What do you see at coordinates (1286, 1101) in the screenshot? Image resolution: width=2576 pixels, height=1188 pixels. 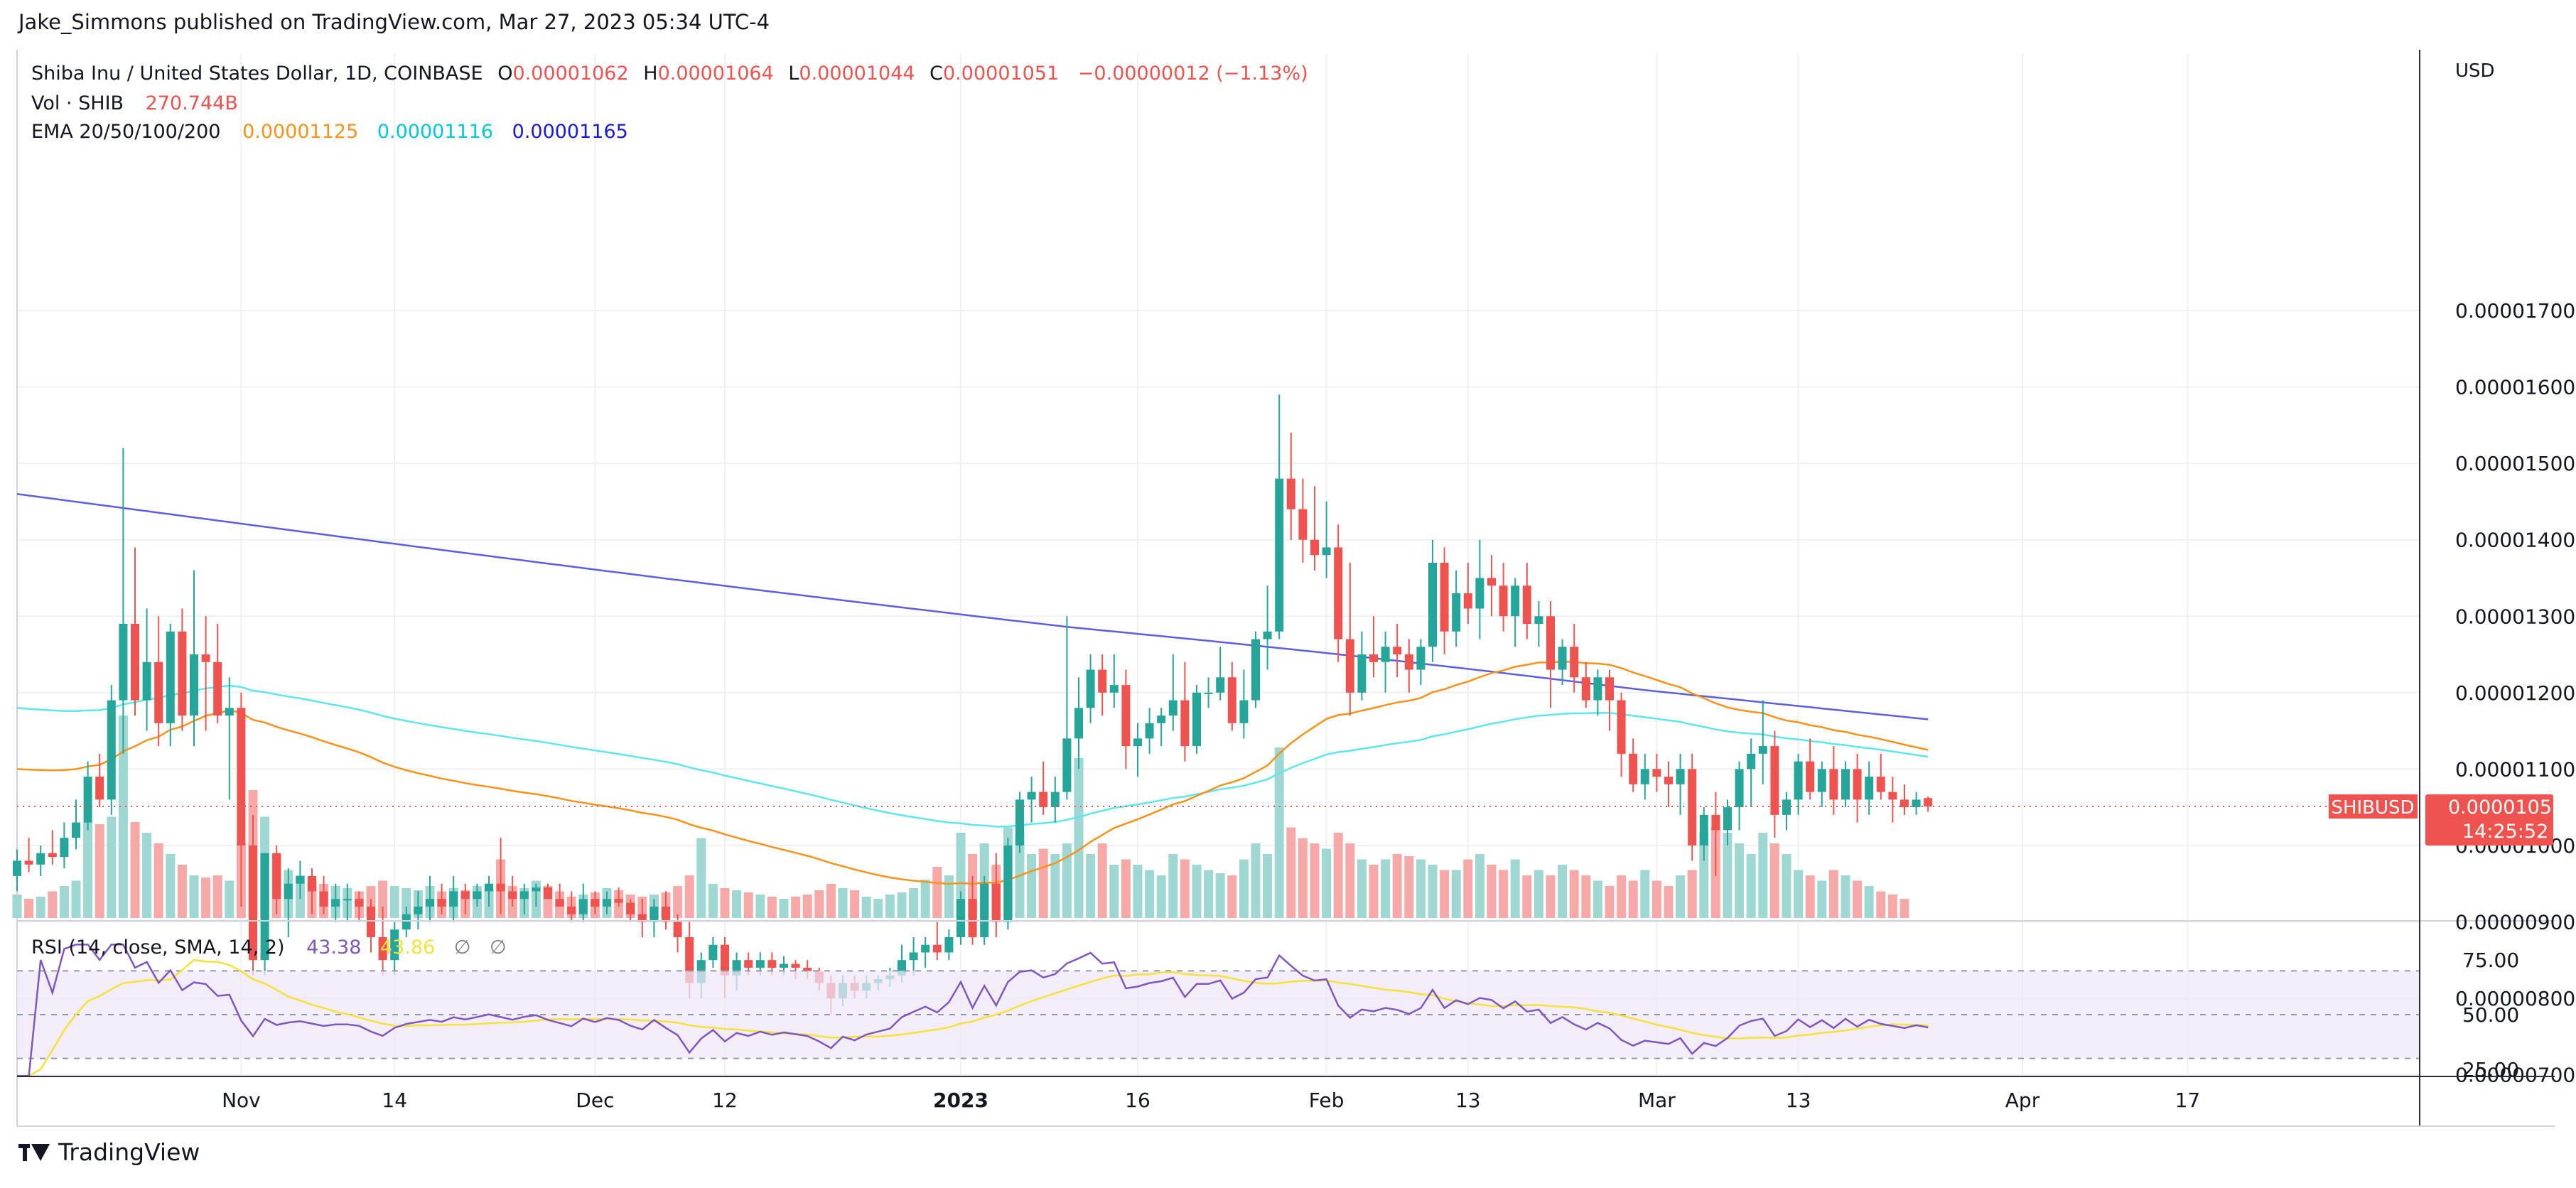 I see `time-axis: Nov 14 Dec 12 2023 16 Feb 13 Mar 13 Apr 17` at bounding box center [1286, 1101].